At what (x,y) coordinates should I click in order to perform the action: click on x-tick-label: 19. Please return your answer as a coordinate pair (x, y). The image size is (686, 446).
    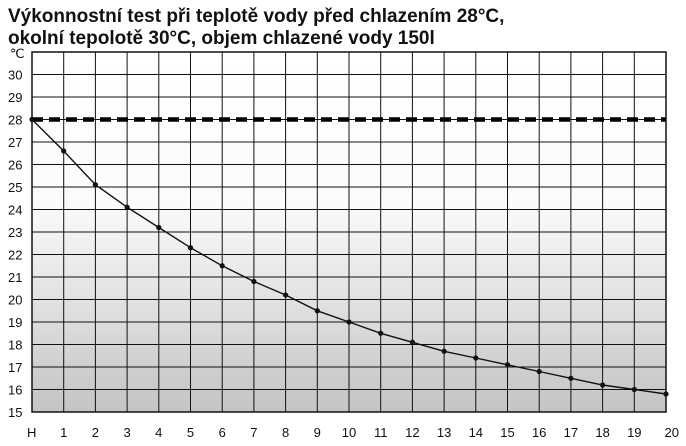
    Looking at the image, I should click on (634, 432).